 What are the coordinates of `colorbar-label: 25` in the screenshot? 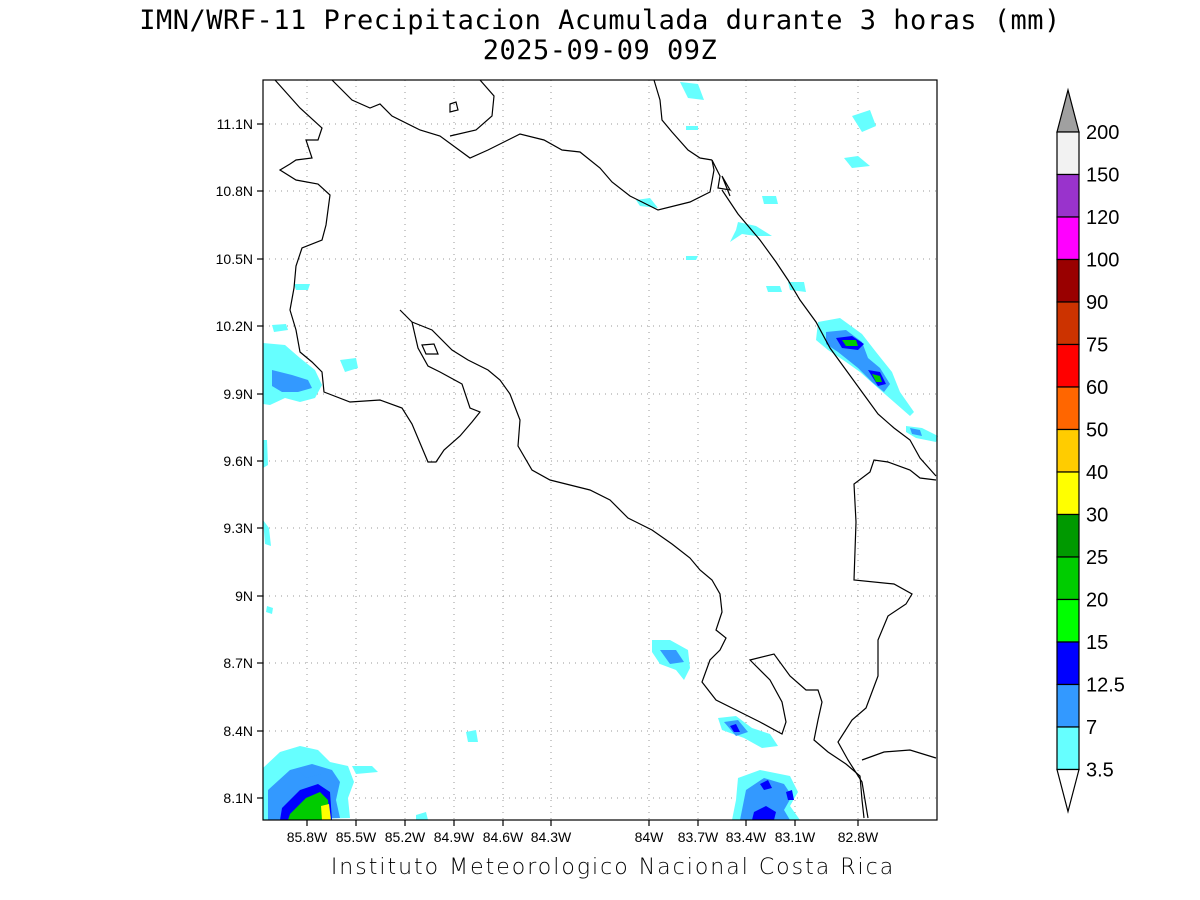 It's located at (1097, 558).